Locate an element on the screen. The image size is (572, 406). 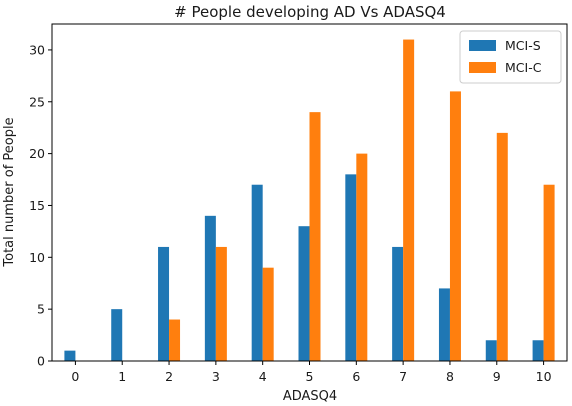
y-tick-label: 0 is located at coordinates (41, 361).